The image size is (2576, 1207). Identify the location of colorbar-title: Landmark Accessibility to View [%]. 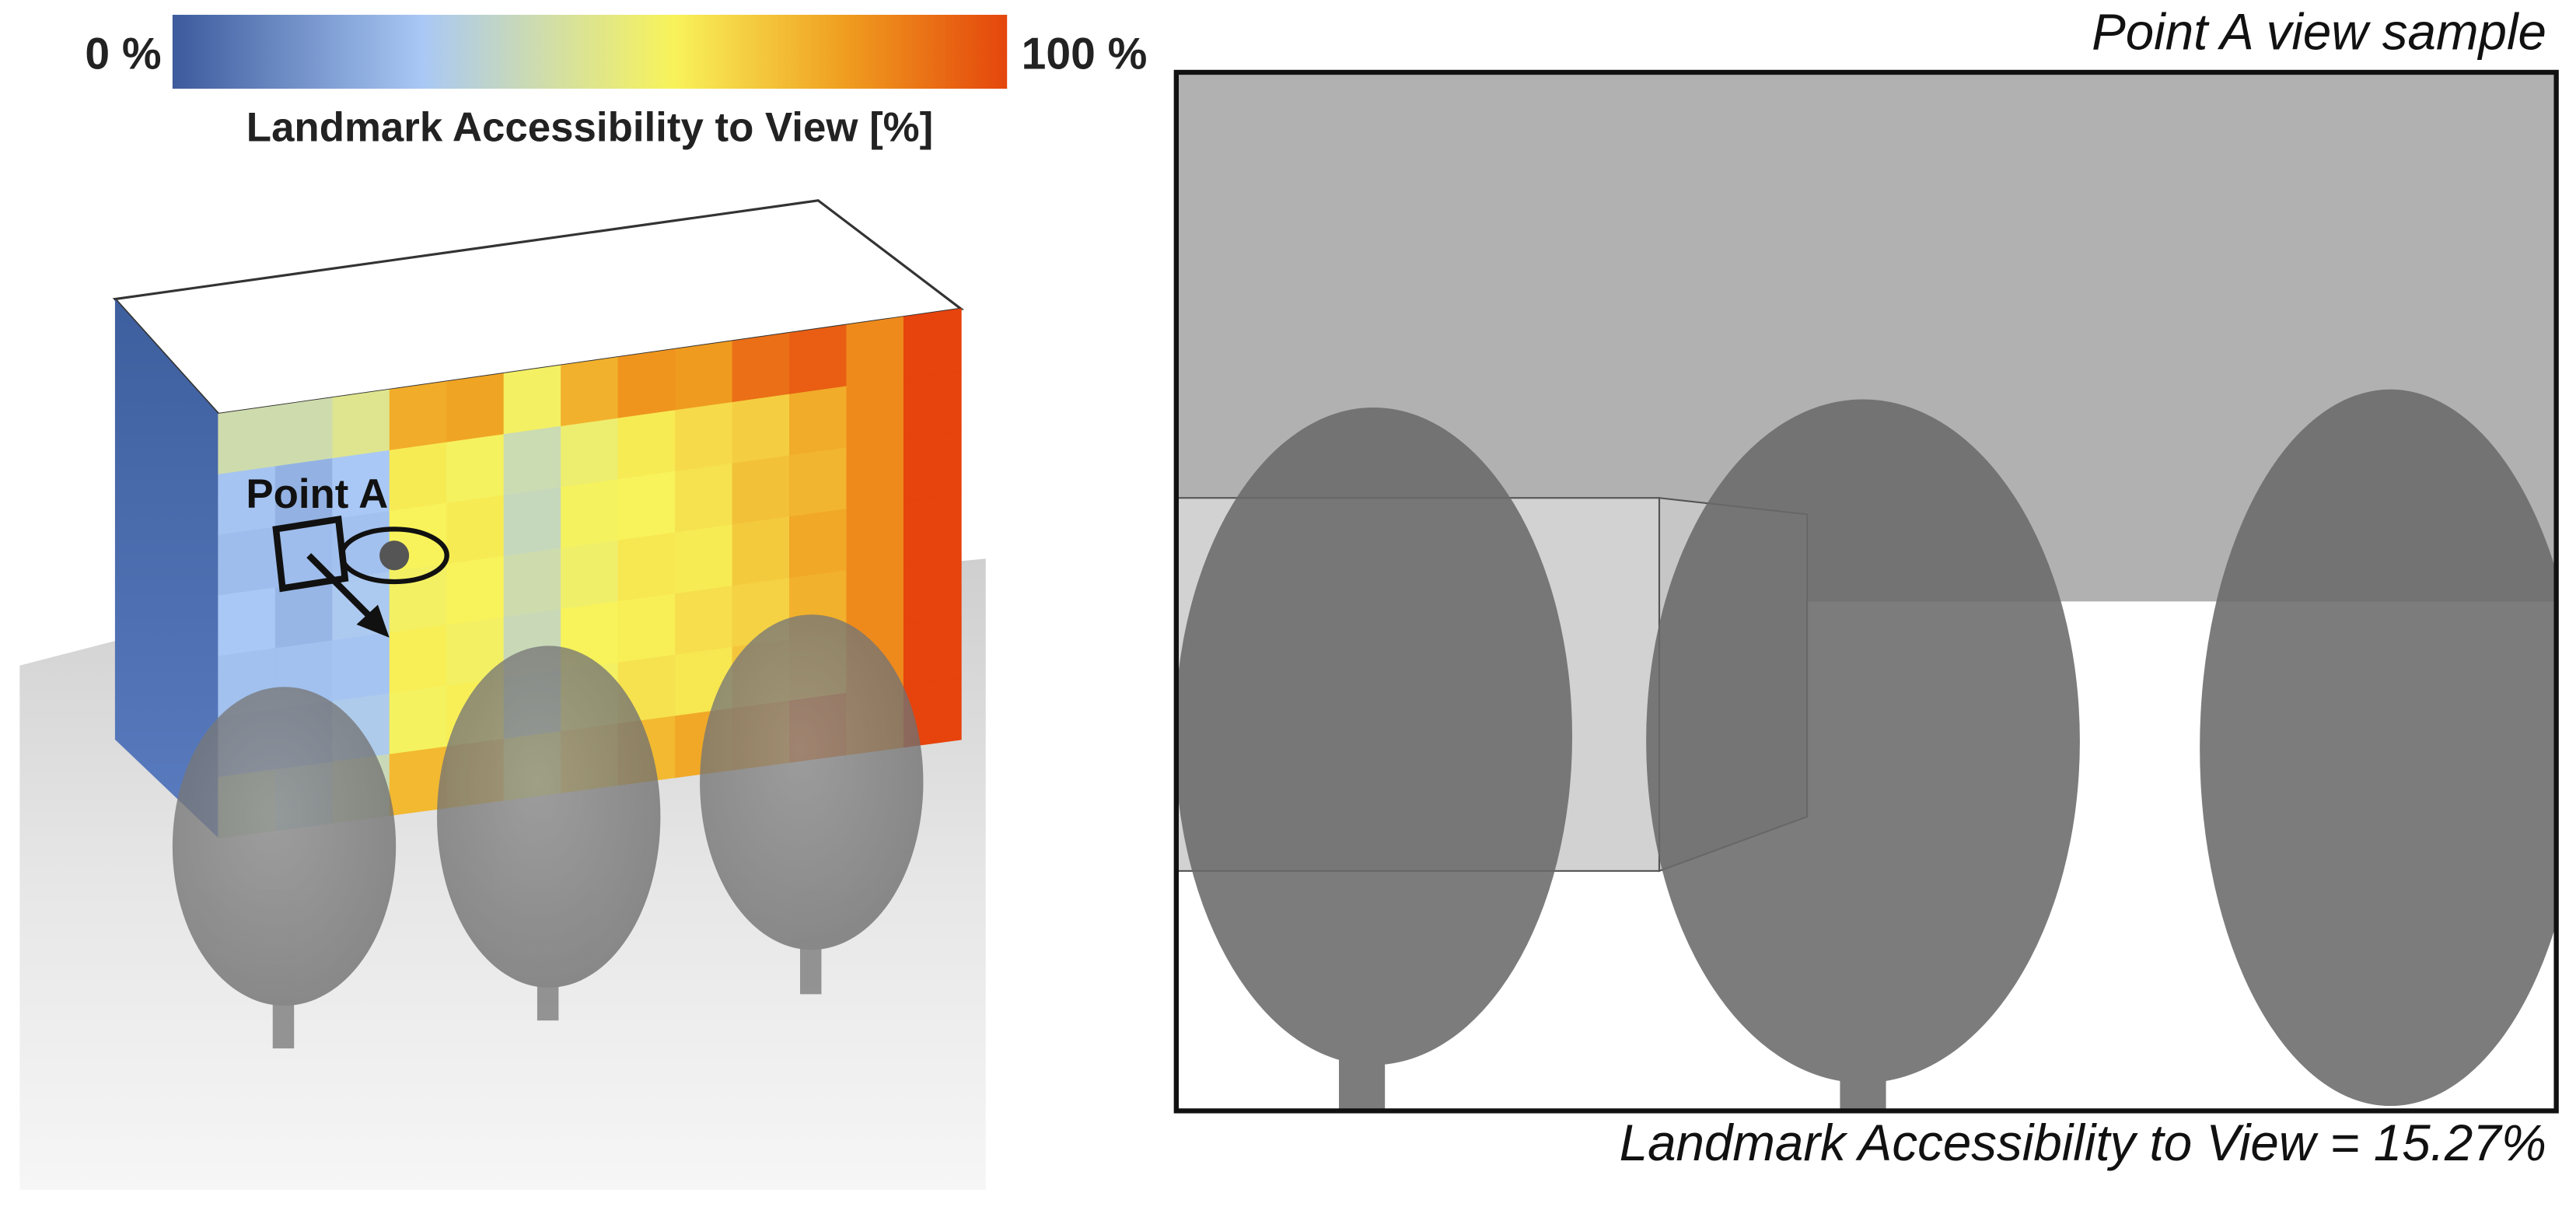
(589, 128).